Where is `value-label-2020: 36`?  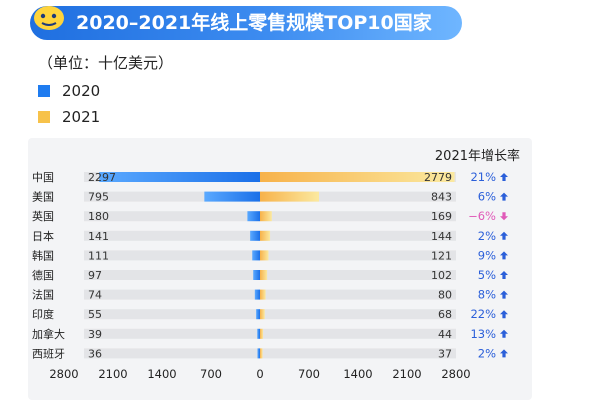 value-label-2020: 36 is located at coordinates (95, 353).